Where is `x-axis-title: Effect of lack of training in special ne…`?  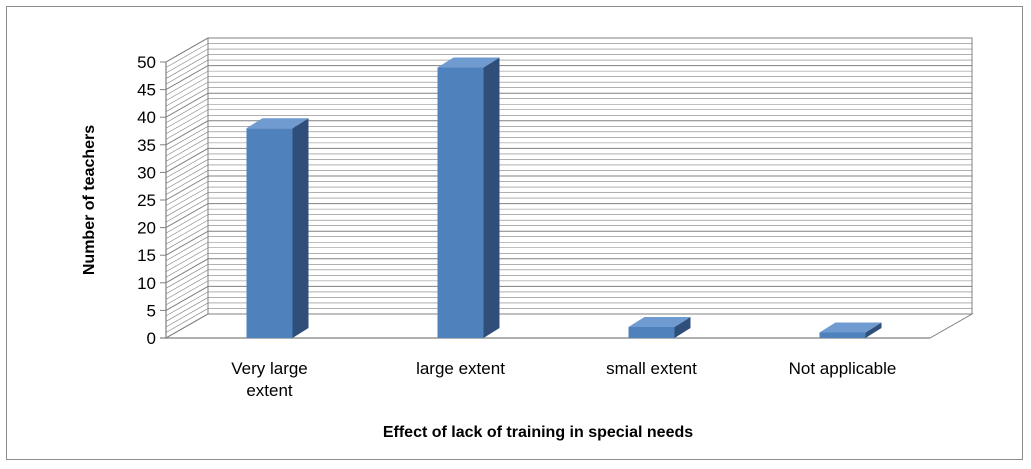
x-axis-title: Effect of lack of training in special ne… is located at coordinates (538, 432).